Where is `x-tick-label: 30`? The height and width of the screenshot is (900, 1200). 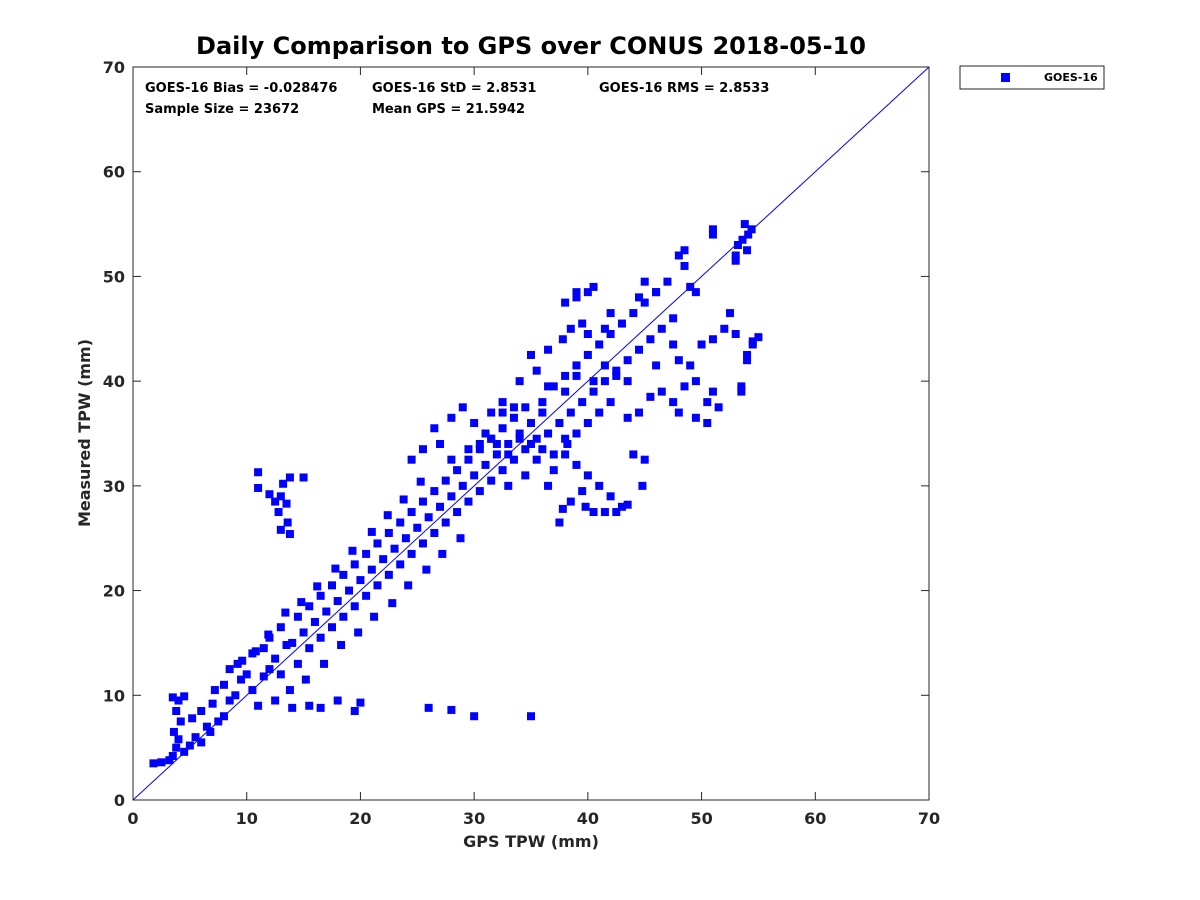 x-tick-label: 30 is located at coordinates (474, 818).